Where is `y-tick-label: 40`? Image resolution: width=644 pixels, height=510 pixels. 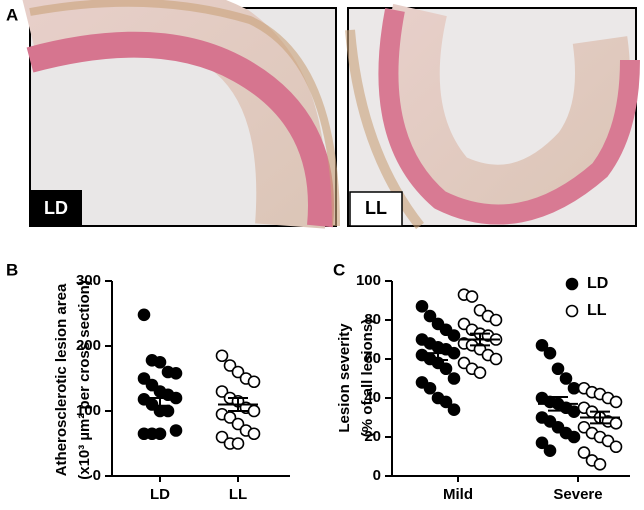 y-tick-label: 40 is located at coordinates (372, 397).